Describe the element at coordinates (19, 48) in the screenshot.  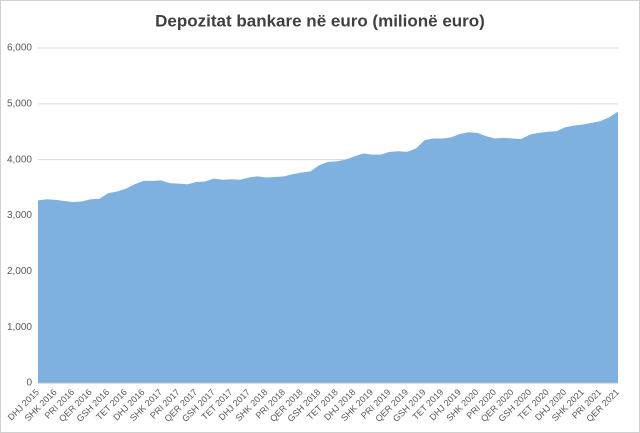
I see `y-tick-label: 6,000` at that location.